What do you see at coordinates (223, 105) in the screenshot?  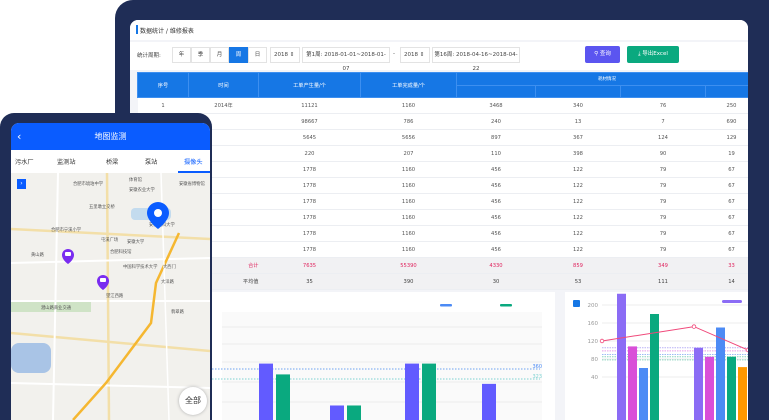 I see `table-cell: 2014年` at bounding box center [223, 105].